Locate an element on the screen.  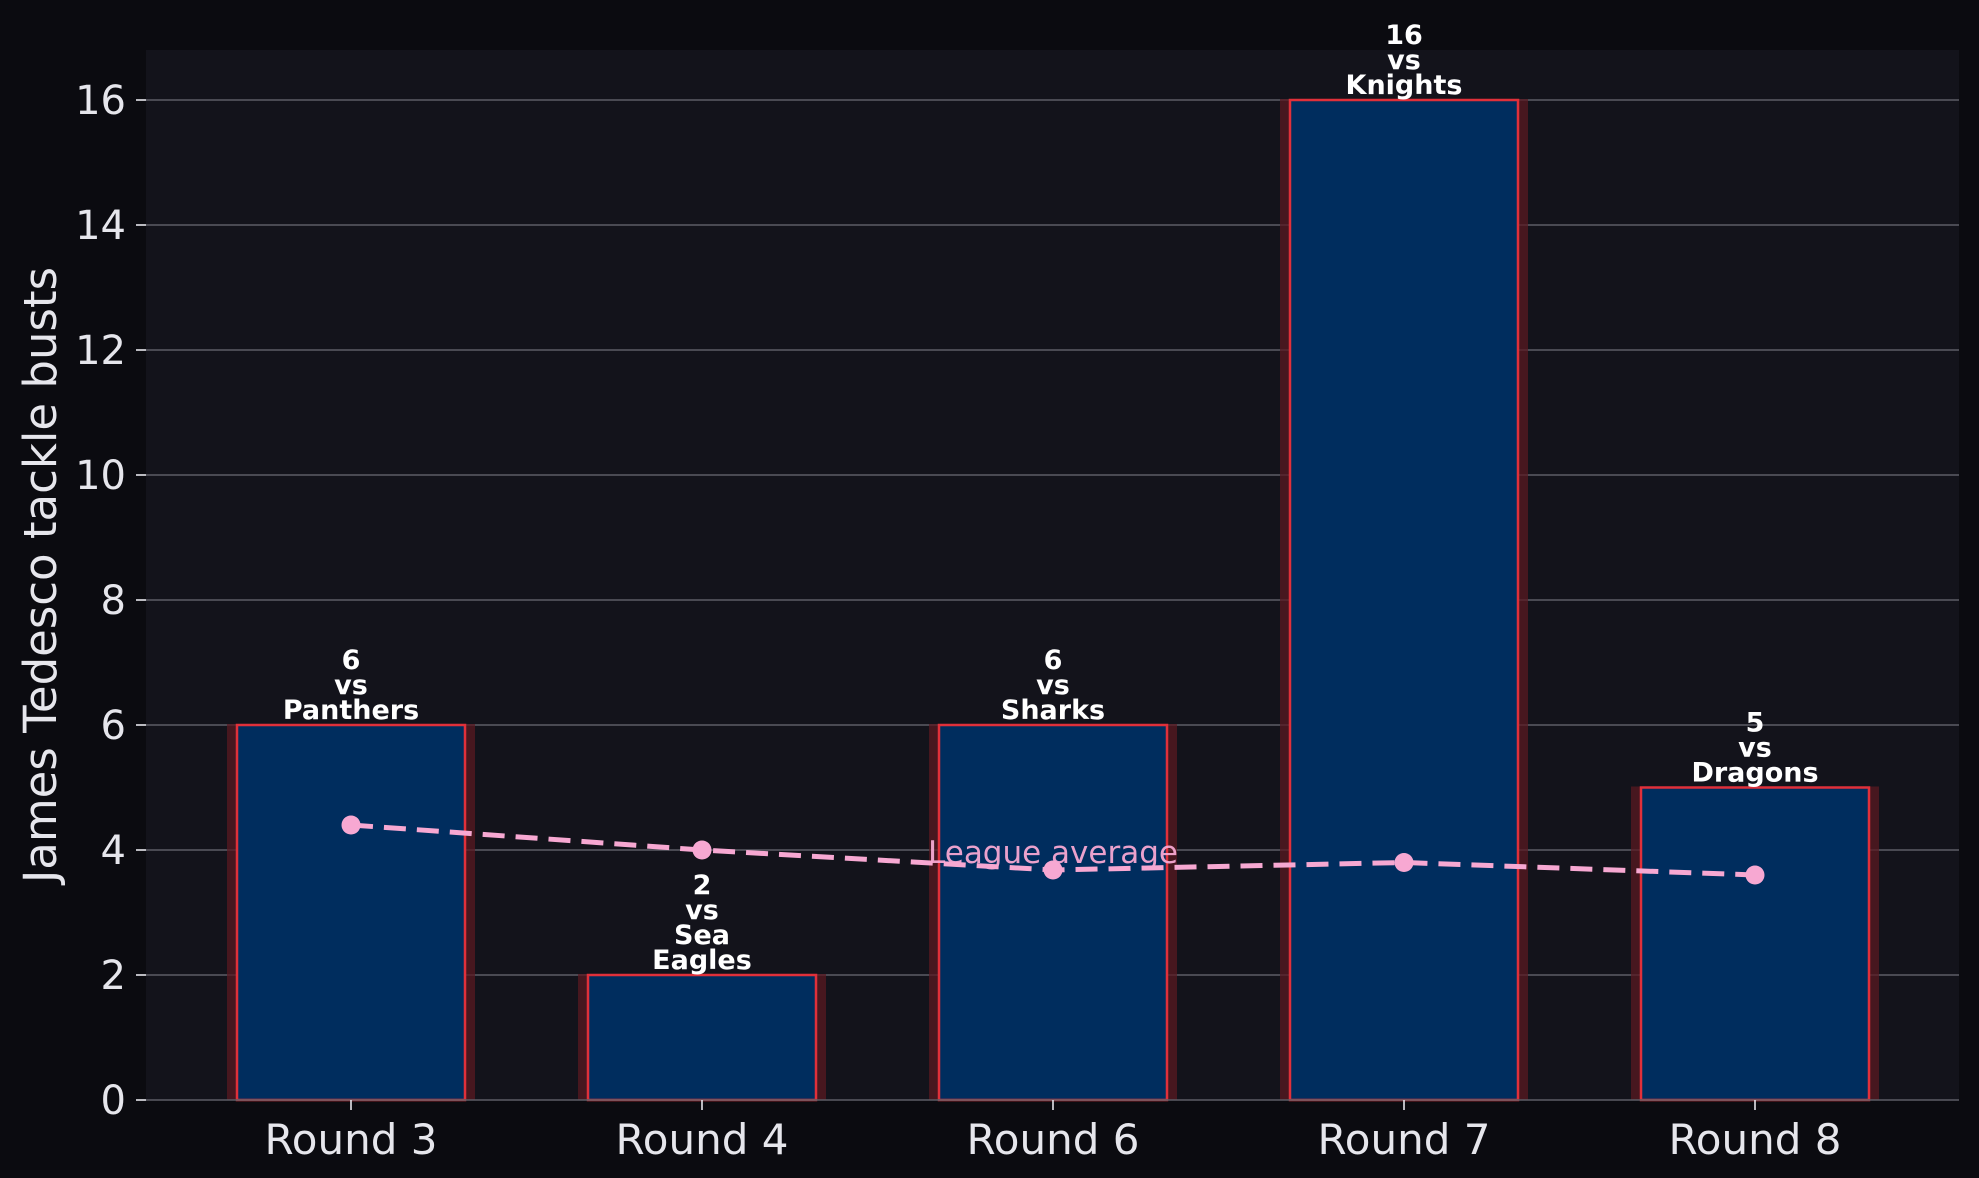
y-tick-label: 8 is located at coordinates (113, 601).